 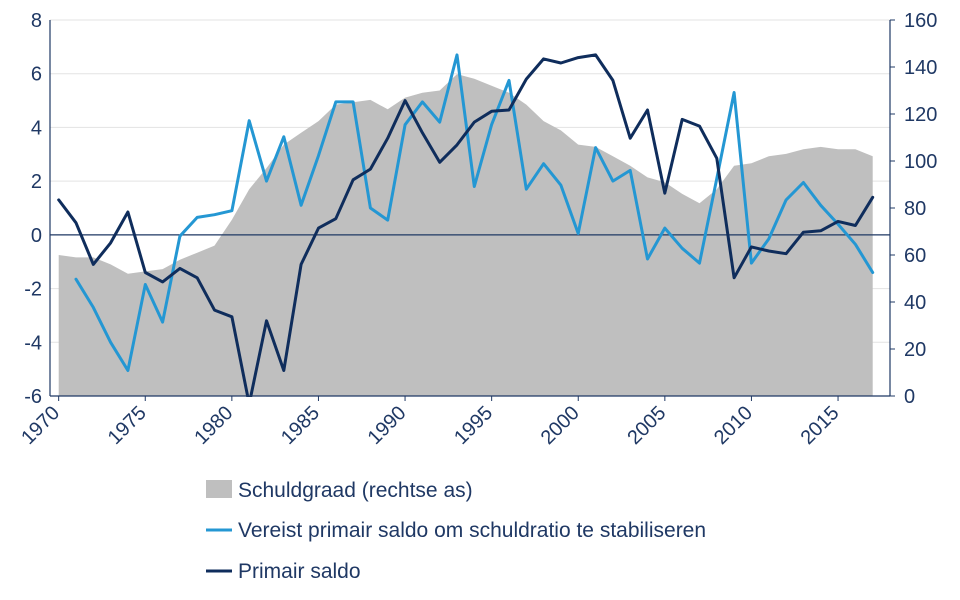 What do you see at coordinates (920, 162) in the screenshot?
I see `right-tick-label: 100` at bounding box center [920, 162].